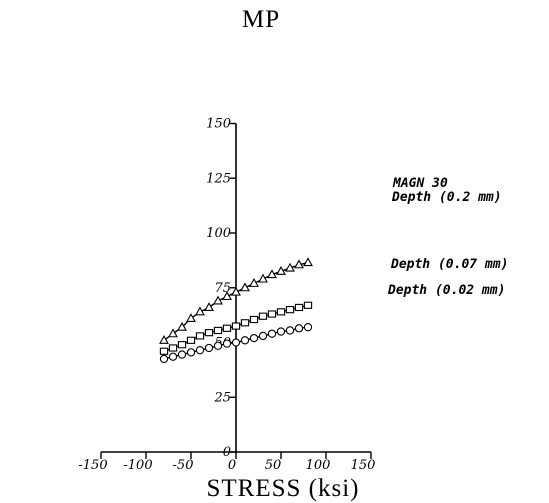  Describe the element at coordinates (449, 264) in the screenshot. I see `series-label: Depth (0.07 mm)` at that location.